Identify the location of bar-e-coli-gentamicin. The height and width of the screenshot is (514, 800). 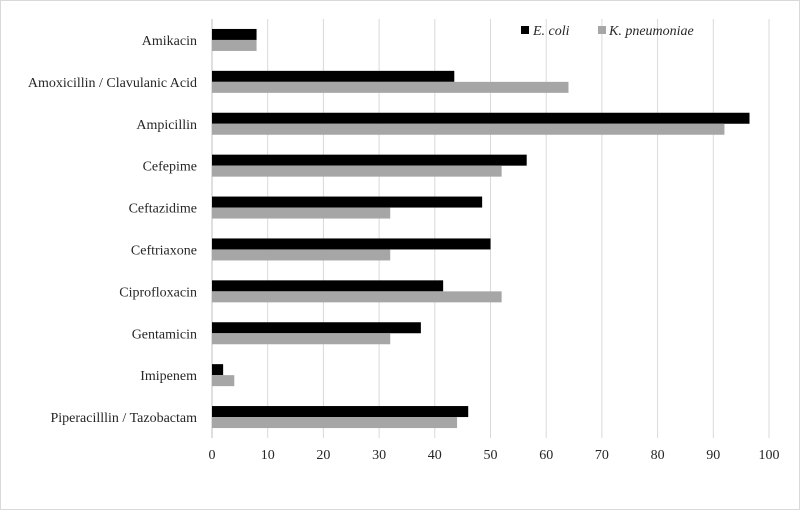
(316, 328).